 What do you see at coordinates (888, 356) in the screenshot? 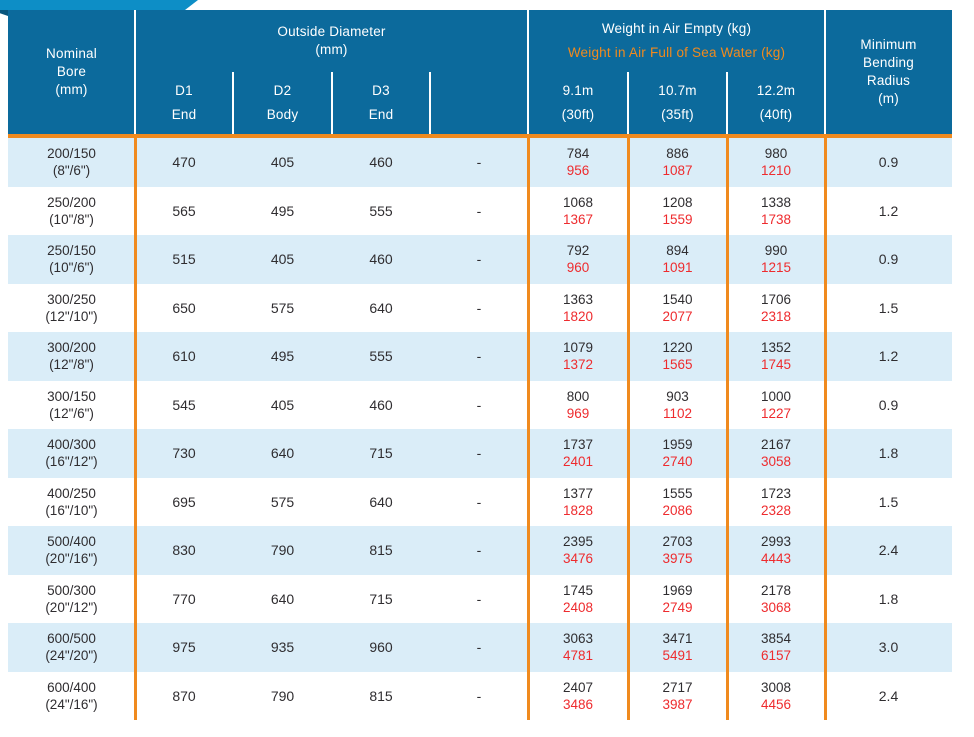
I see `bending-radius-value: 1.2` at bounding box center [888, 356].